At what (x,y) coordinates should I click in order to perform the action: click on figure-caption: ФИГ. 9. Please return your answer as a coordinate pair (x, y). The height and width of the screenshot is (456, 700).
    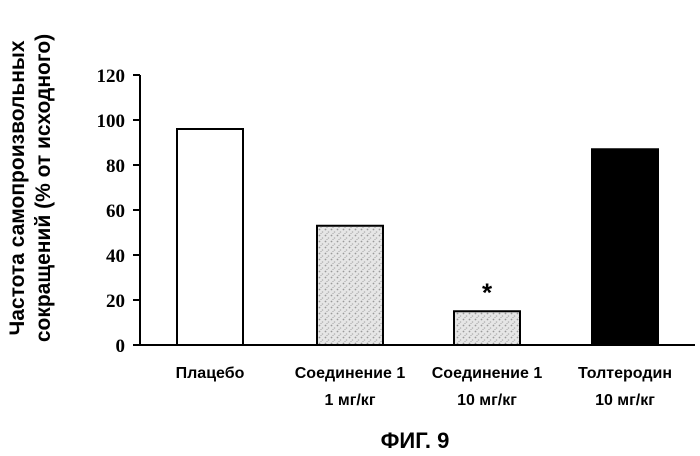
    Looking at the image, I should click on (415, 440).